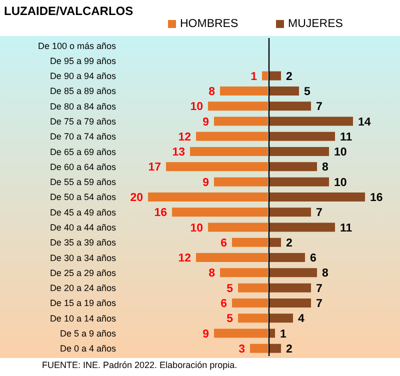 The height and width of the screenshot is (376, 400). I want to click on y-tick-label: De 20 a 24 años, so click(83, 288).